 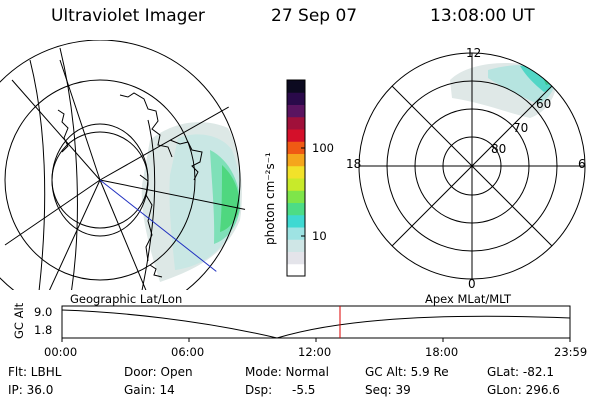 I want to click on colorbar-tick-10: 10, so click(x=319, y=236).